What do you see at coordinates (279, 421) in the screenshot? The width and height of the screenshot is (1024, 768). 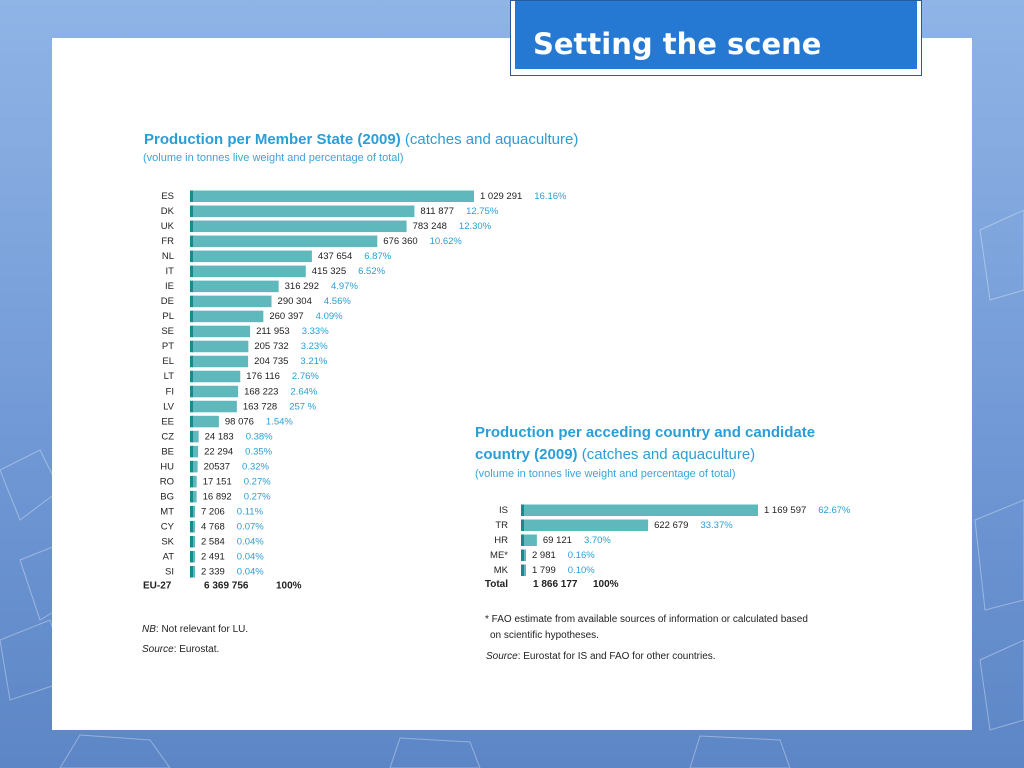 I see `chart1-percent-label-ee: 1.54%` at bounding box center [279, 421].